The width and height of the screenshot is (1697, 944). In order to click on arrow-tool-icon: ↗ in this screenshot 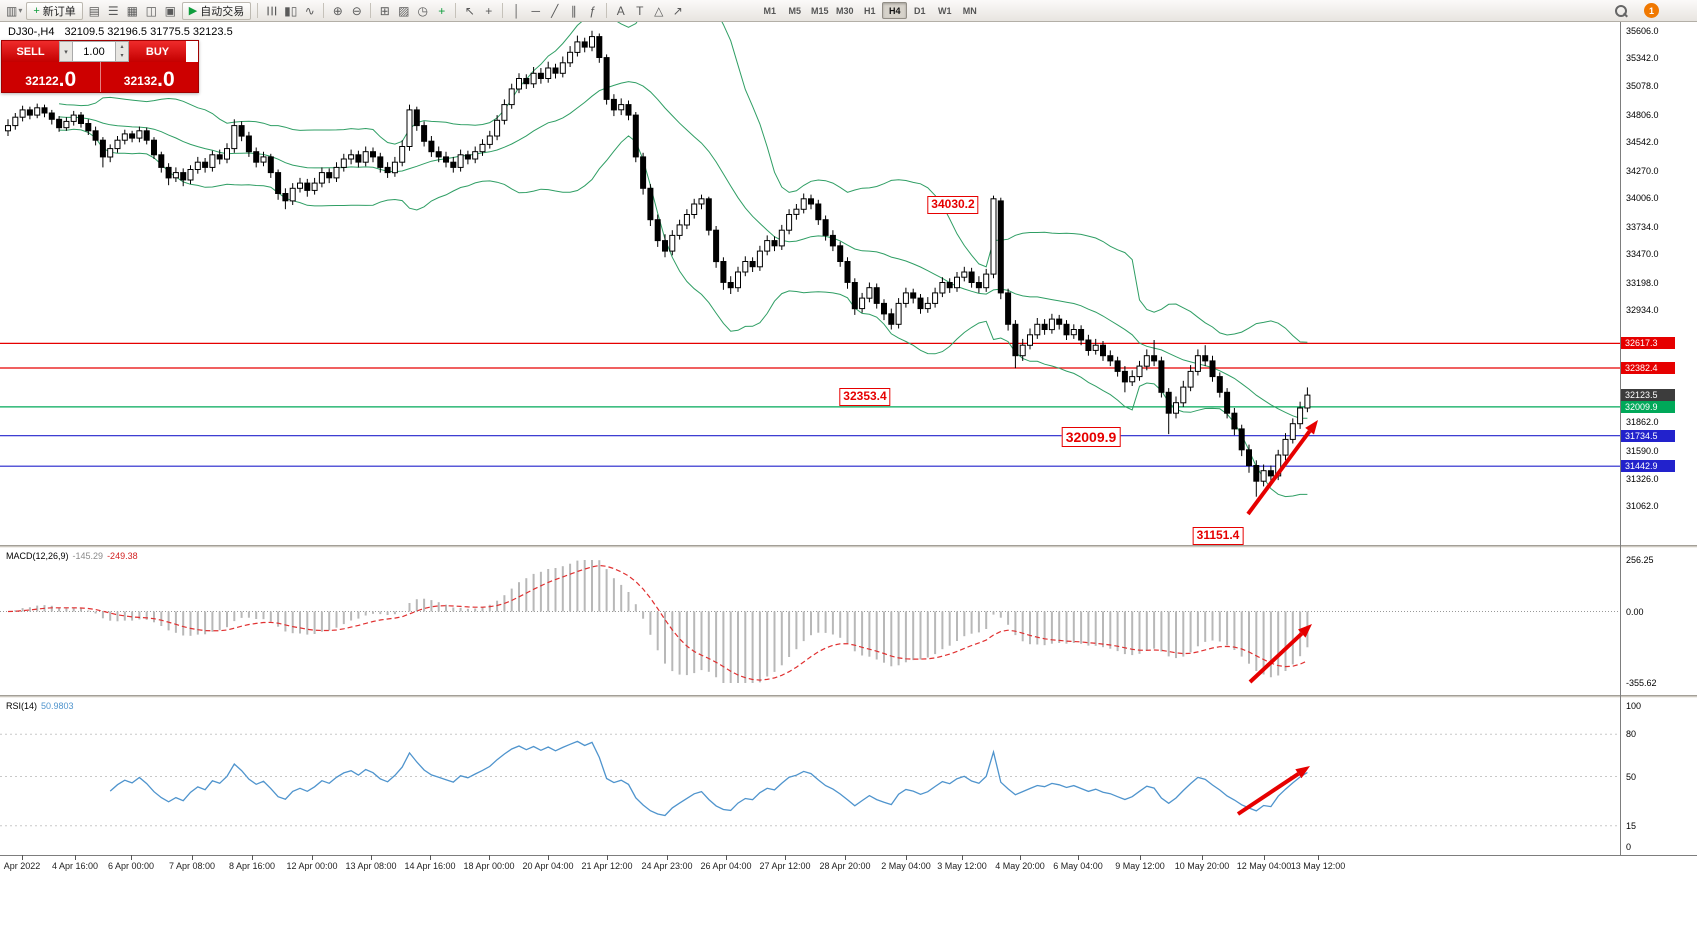, I will do `click(677, 10)`.